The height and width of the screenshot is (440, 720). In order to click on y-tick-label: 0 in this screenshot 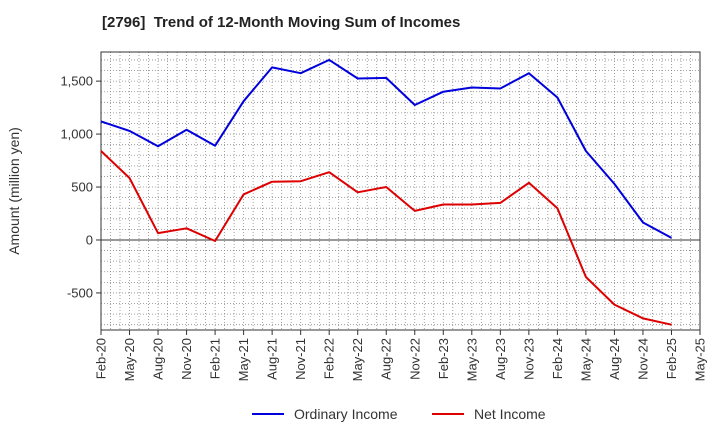, I will do `click(89, 239)`.